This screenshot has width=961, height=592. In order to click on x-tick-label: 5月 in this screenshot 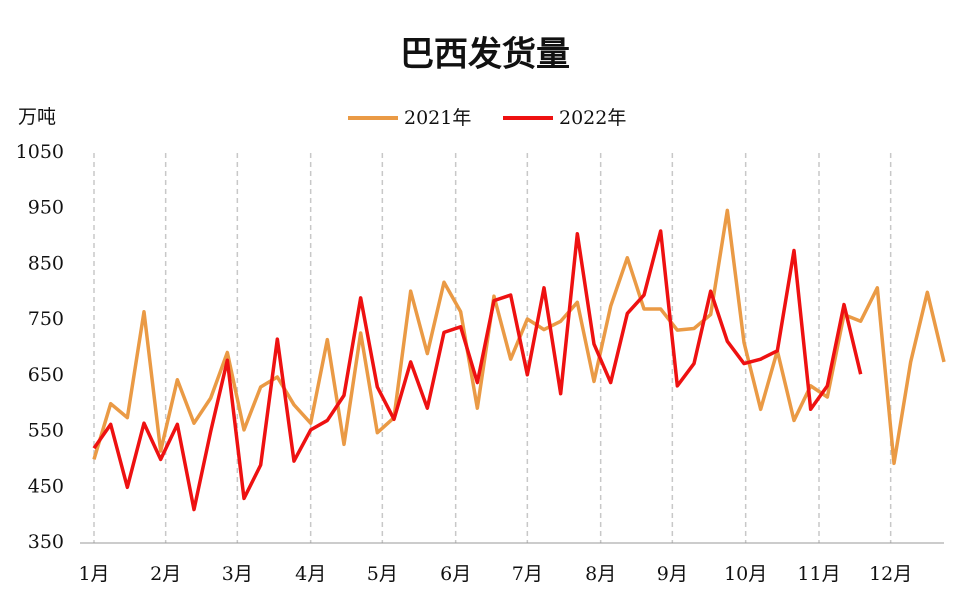, I will do `click(382, 574)`.